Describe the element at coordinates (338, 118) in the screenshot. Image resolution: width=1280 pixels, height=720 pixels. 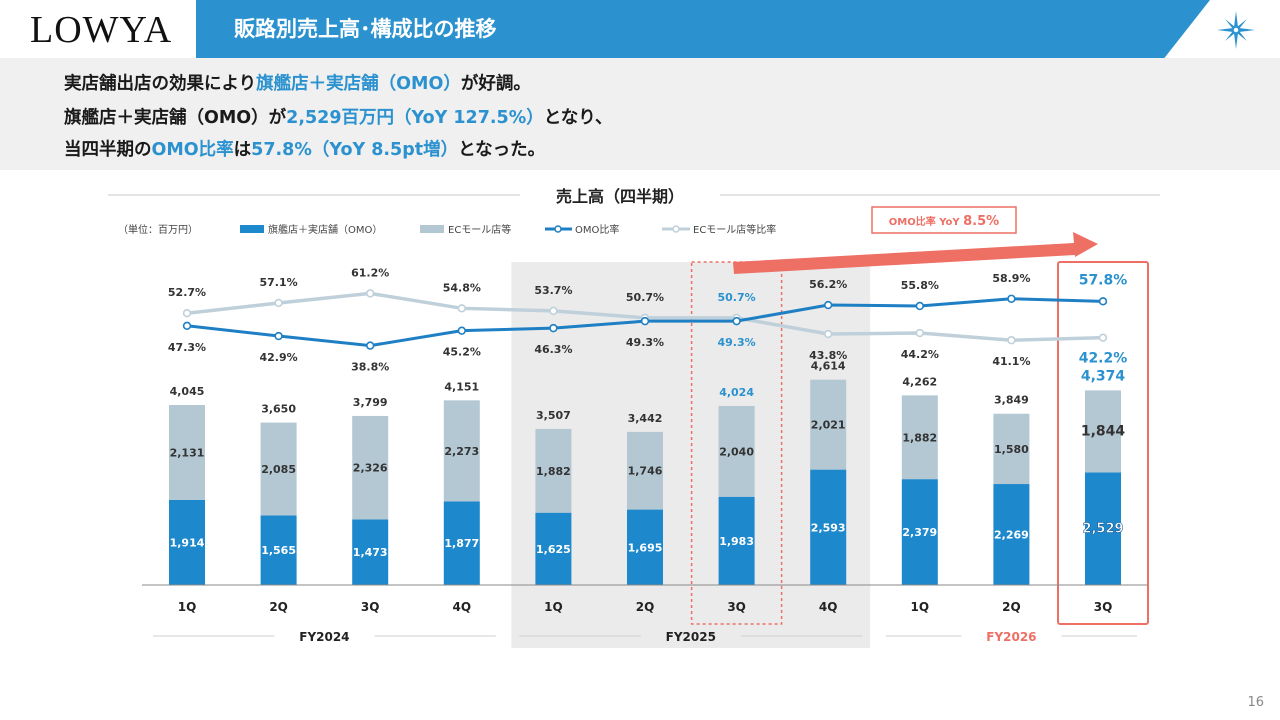
I see `summary-line-2: 旗艦店＋実店舗（OMO）が2,529百万円（YoY 127.5%）となり、` at that location.